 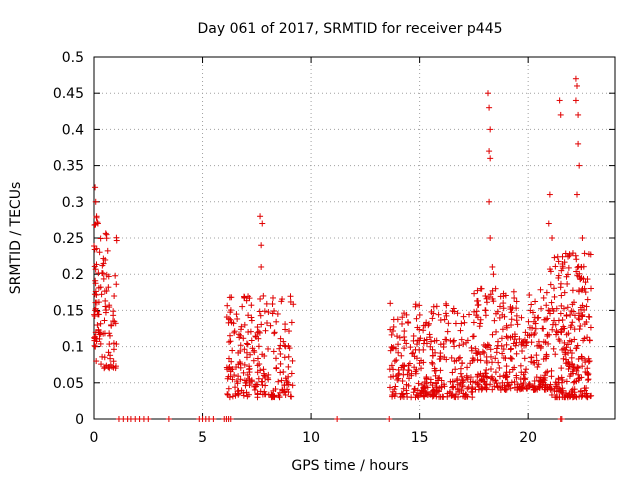 I want to click on x-tick-label: 0, so click(x=94, y=438).